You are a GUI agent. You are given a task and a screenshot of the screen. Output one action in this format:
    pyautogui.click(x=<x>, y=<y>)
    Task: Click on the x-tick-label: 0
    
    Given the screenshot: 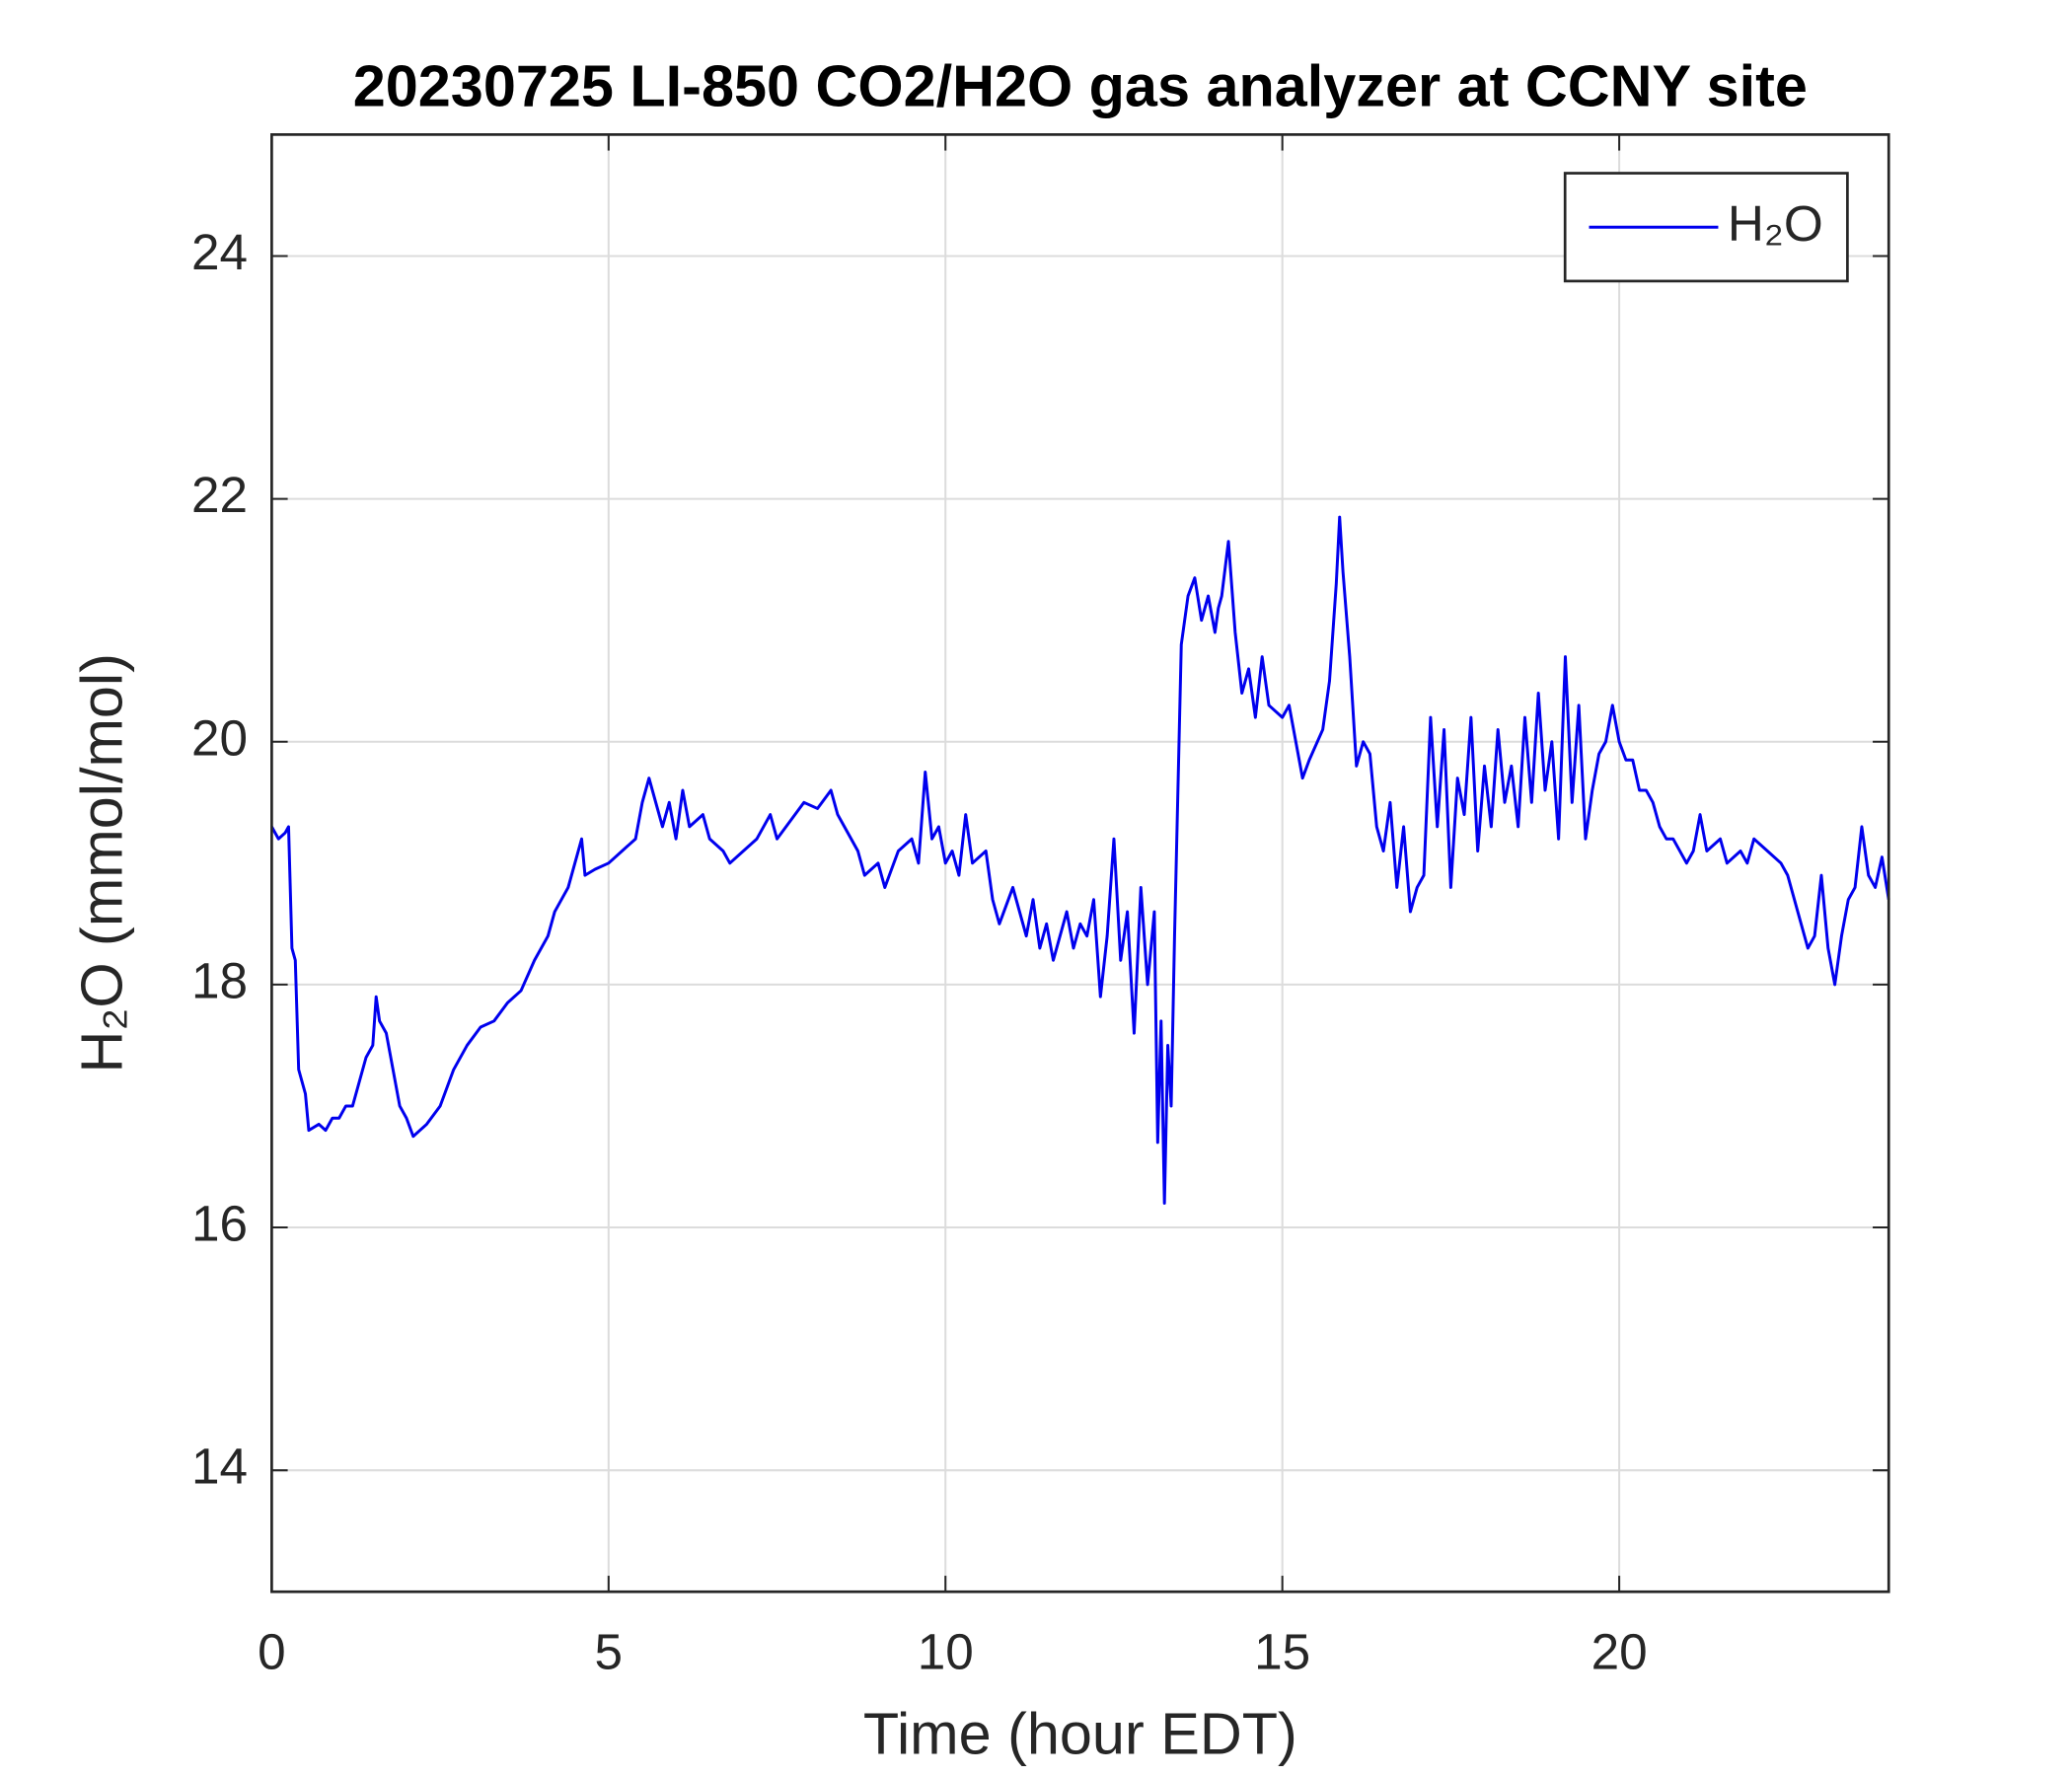 What is the action you would take?
    pyautogui.click(x=272, y=1652)
    